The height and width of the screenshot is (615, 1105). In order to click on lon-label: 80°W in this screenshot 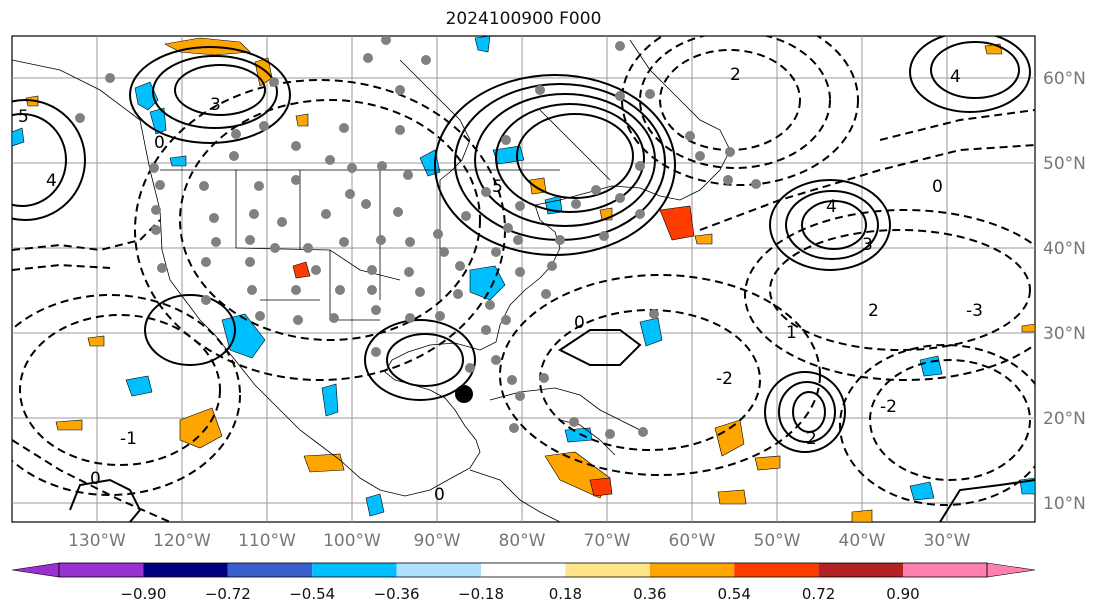, I will do `click(522, 541)`.